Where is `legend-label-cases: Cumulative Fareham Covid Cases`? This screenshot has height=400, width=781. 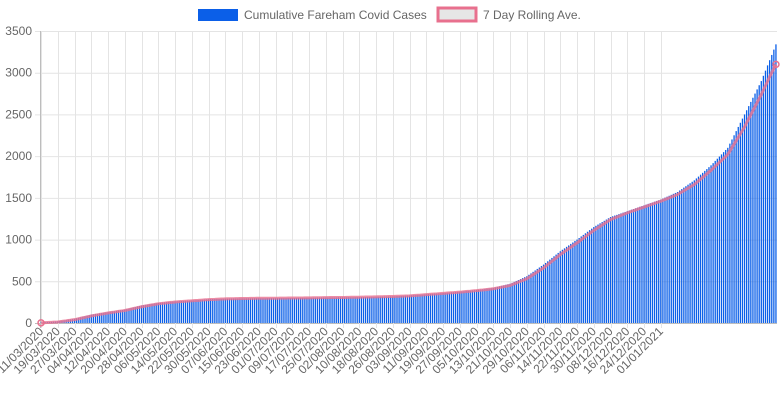
legend-label-cases: Cumulative Fareham Covid Cases is located at coordinates (335, 15).